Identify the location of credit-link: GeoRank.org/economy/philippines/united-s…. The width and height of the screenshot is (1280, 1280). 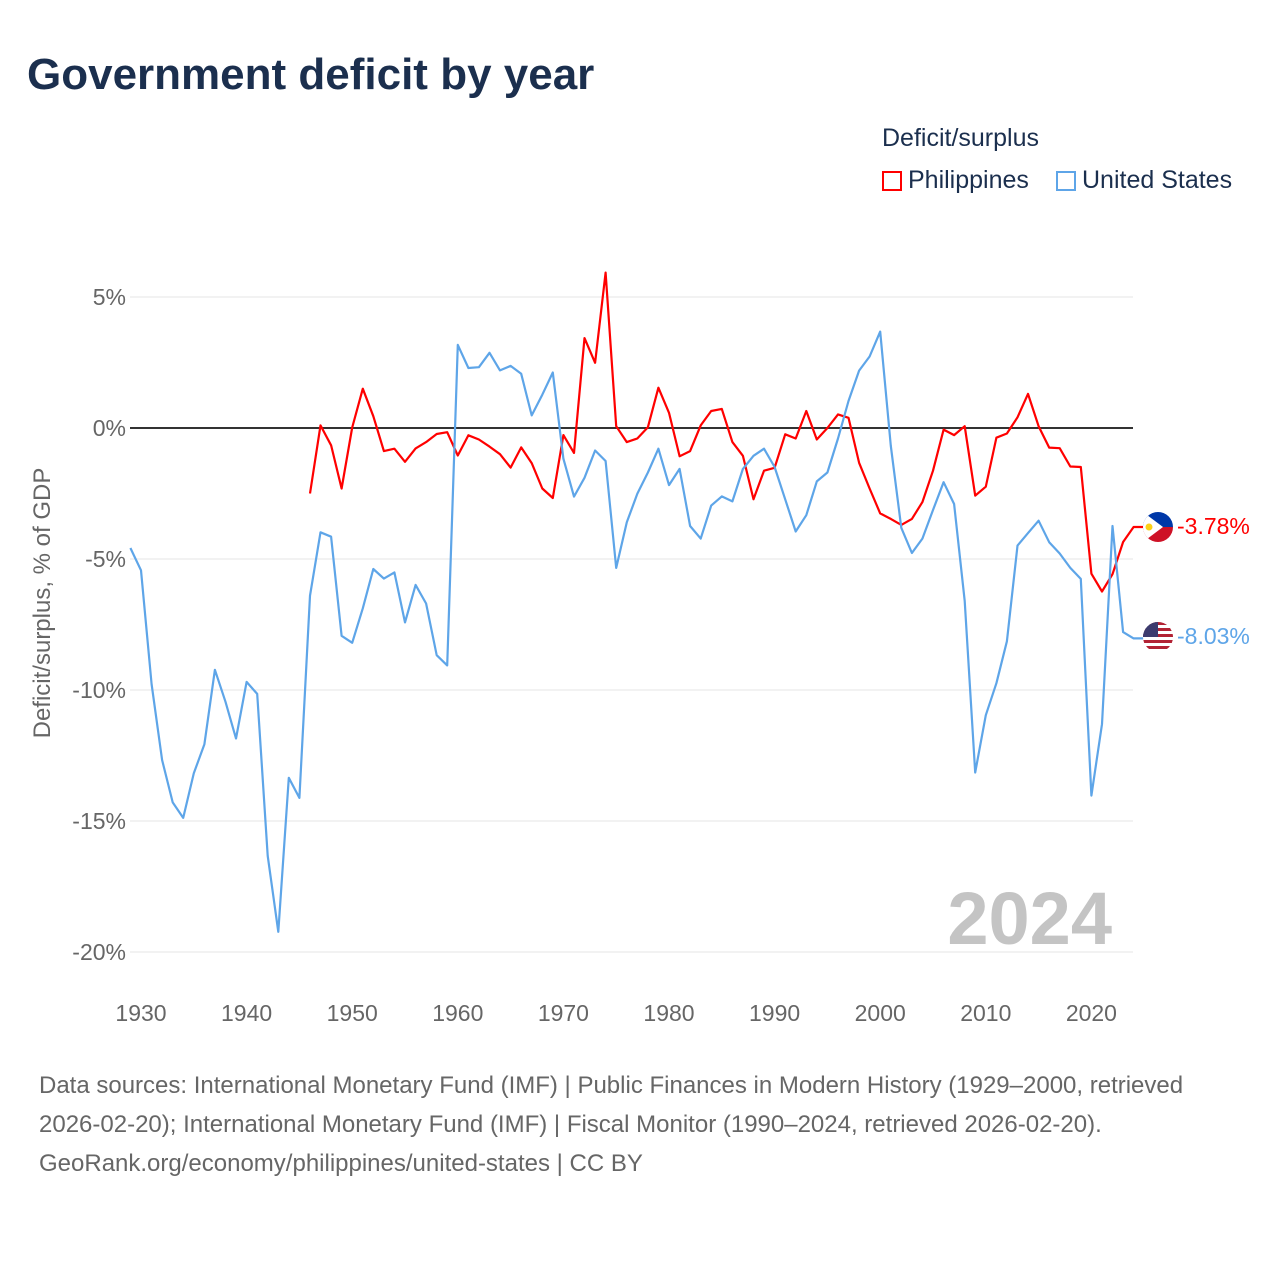
(341, 1163).